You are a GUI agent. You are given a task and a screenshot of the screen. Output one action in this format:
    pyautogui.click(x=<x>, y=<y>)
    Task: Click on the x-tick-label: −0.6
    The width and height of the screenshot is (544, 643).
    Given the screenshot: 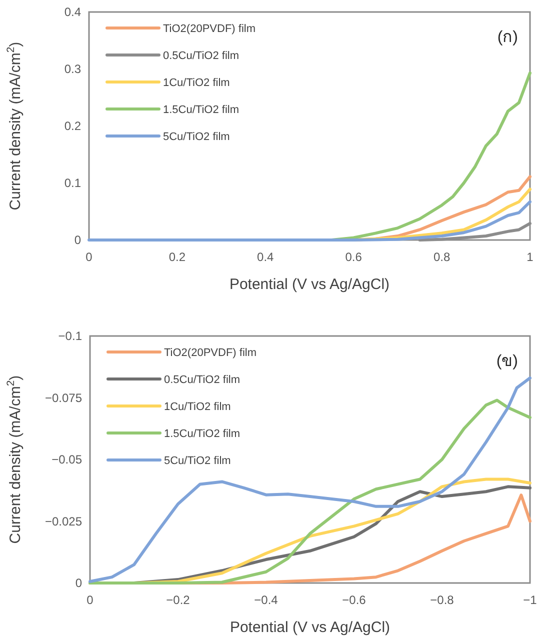 What is the action you would take?
    pyautogui.click(x=354, y=600)
    